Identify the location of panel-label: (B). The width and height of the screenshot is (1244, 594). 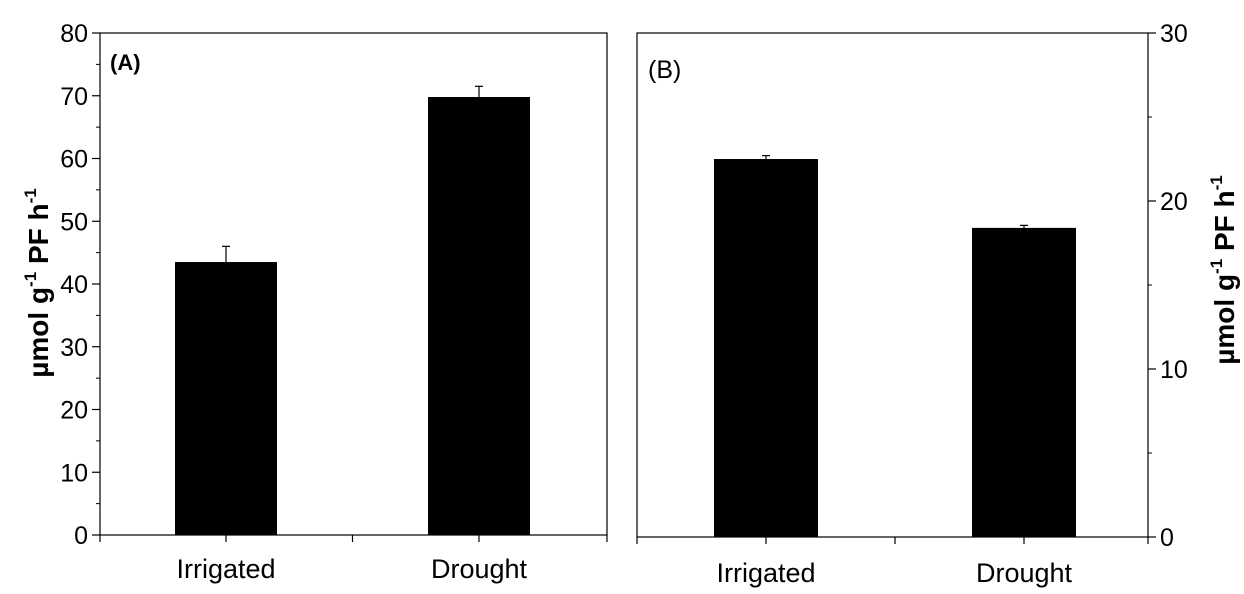
(664, 70).